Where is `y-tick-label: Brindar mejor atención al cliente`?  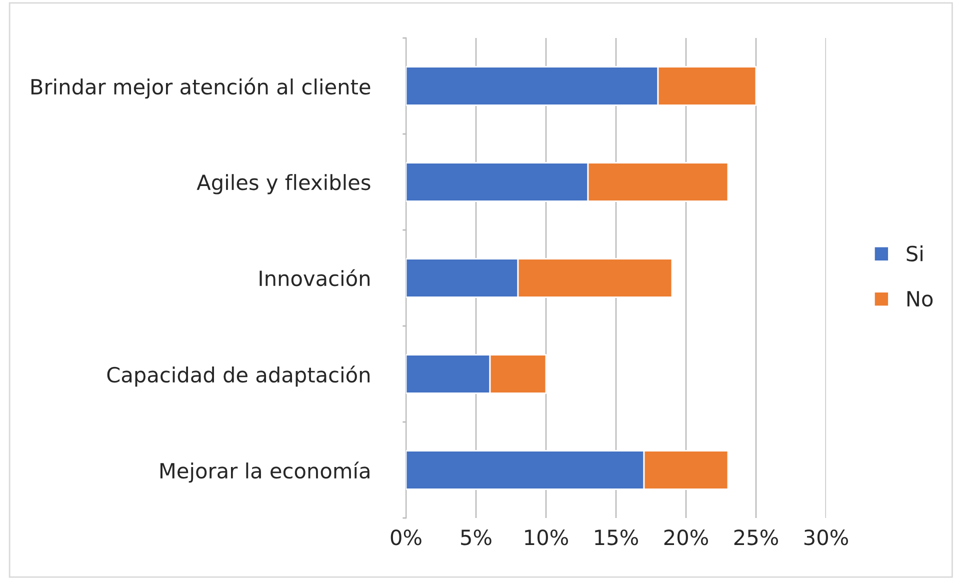
y-tick-label: Brindar mejor atención al cliente is located at coordinates (200, 88).